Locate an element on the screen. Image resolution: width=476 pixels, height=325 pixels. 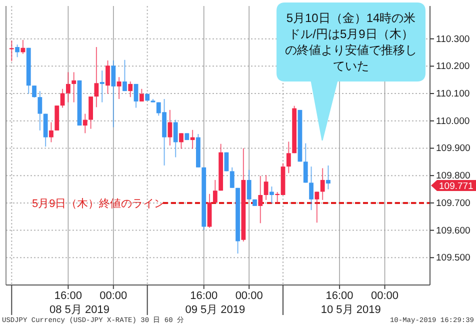
text: 09 5月 2019 is located at coordinates (215, 310).